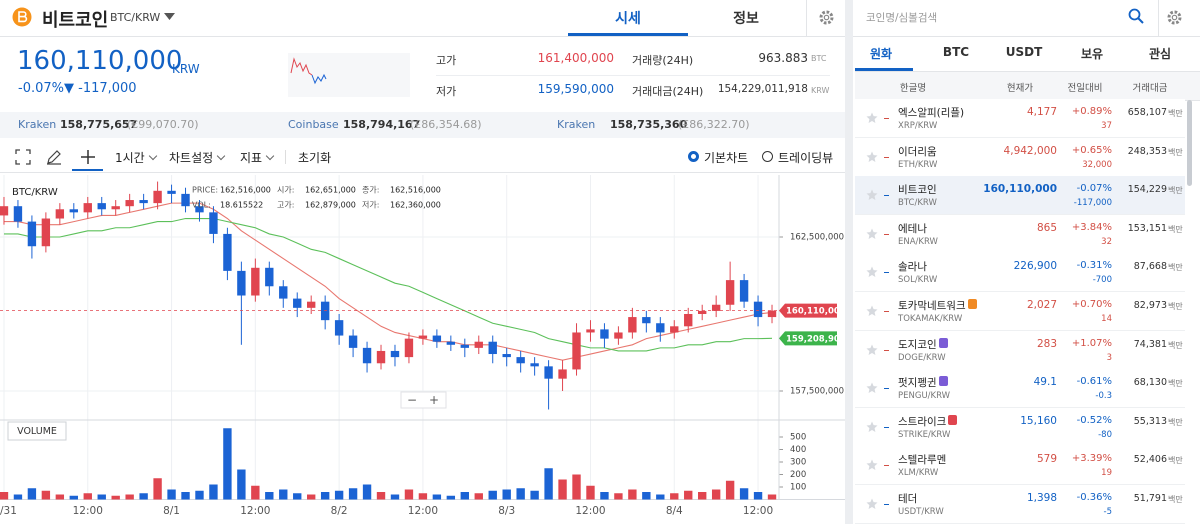  What do you see at coordinates (170, 17) in the screenshot?
I see `dropdown-icon` at bounding box center [170, 17].